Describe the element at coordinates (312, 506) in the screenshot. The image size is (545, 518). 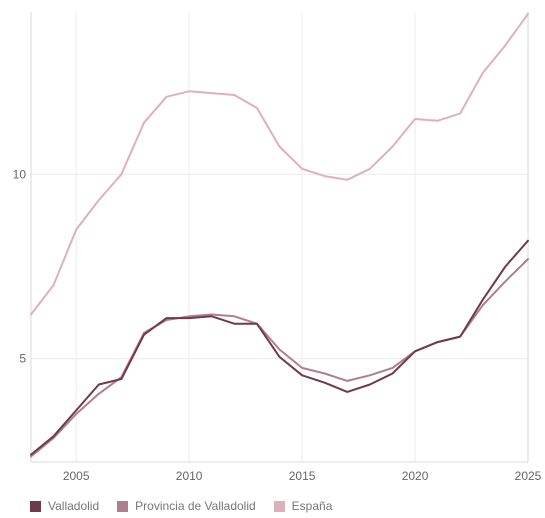
I see `legend-label: España` at that location.